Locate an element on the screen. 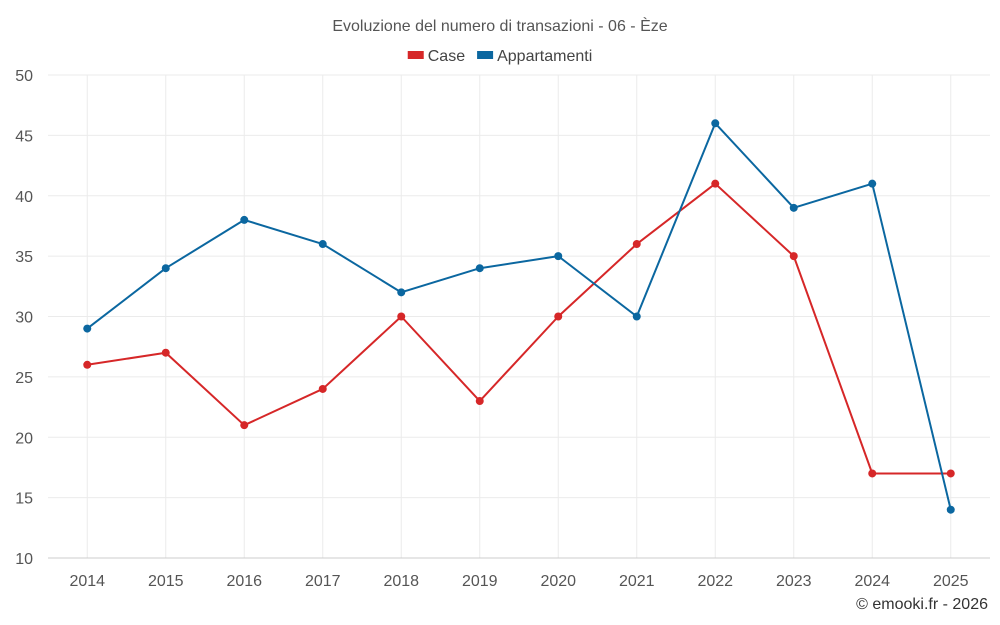 This screenshot has height=625, width=1000. legend-label-appartamenti: Appartamenti is located at coordinates (544, 56).